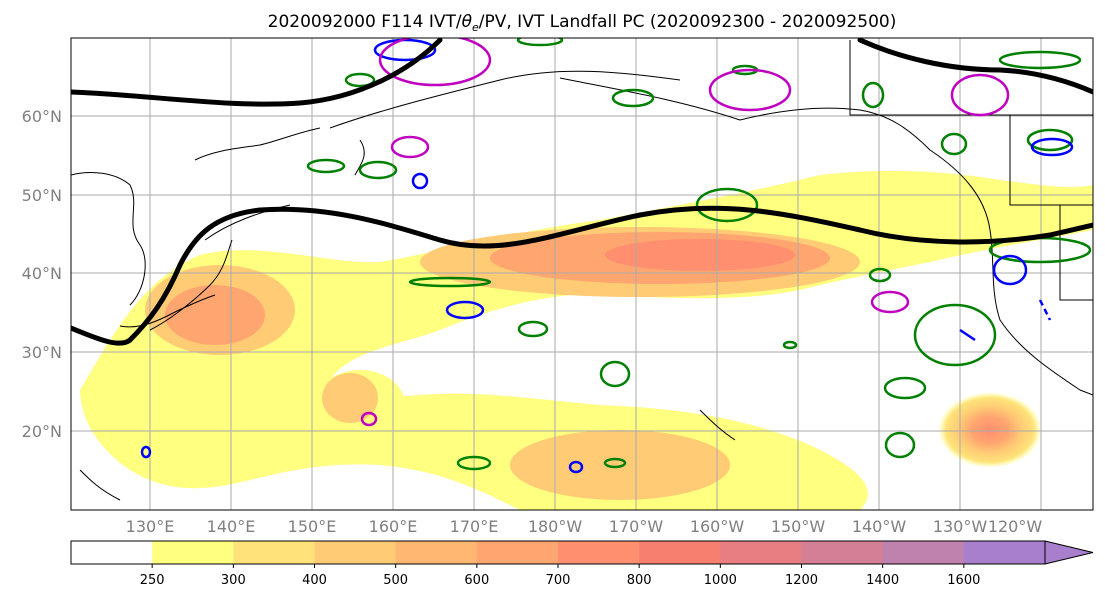 The height and width of the screenshot is (603, 1105). What do you see at coordinates (152, 580) in the screenshot?
I see `colorbar-tick-label: 250` at bounding box center [152, 580].